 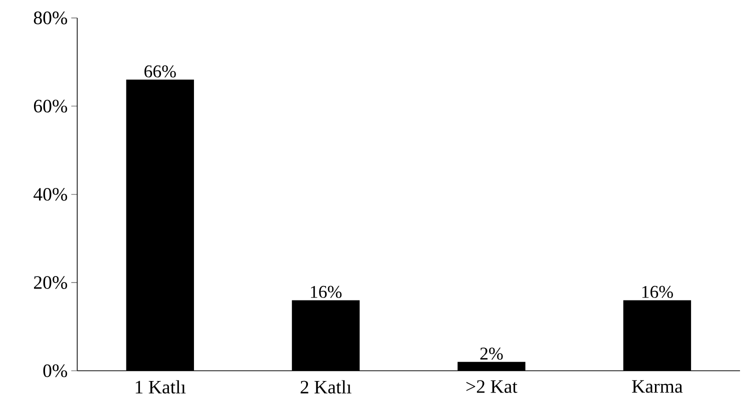 What do you see at coordinates (51, 18) in the screenshot?
I see `y-tick-label: 80%` at bounding box center [51, 18].